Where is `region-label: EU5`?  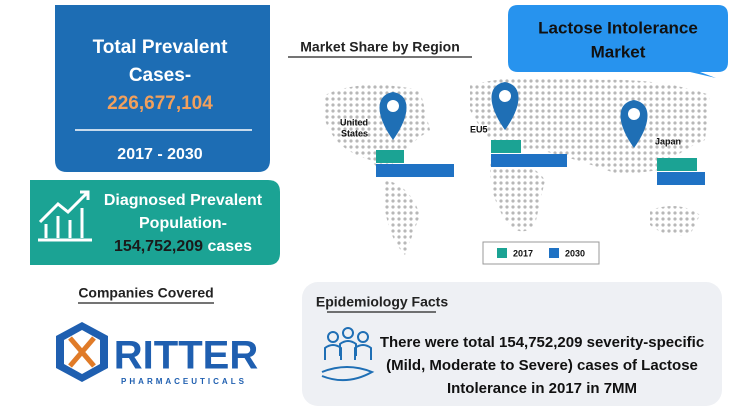
region-label: EU5 is located at coordinates (479, 129).